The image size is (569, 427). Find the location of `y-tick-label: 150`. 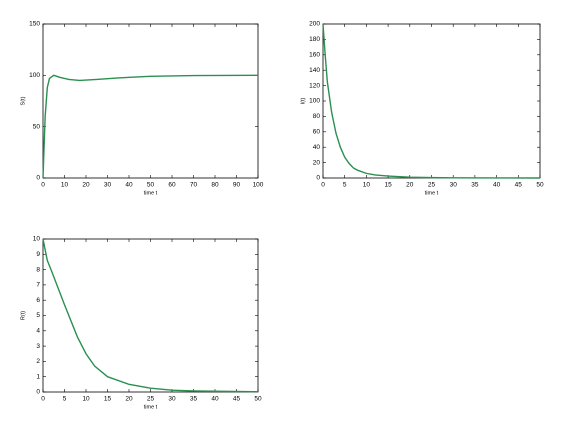

y-tick-label: 150 is located at coordinates (34, 24).